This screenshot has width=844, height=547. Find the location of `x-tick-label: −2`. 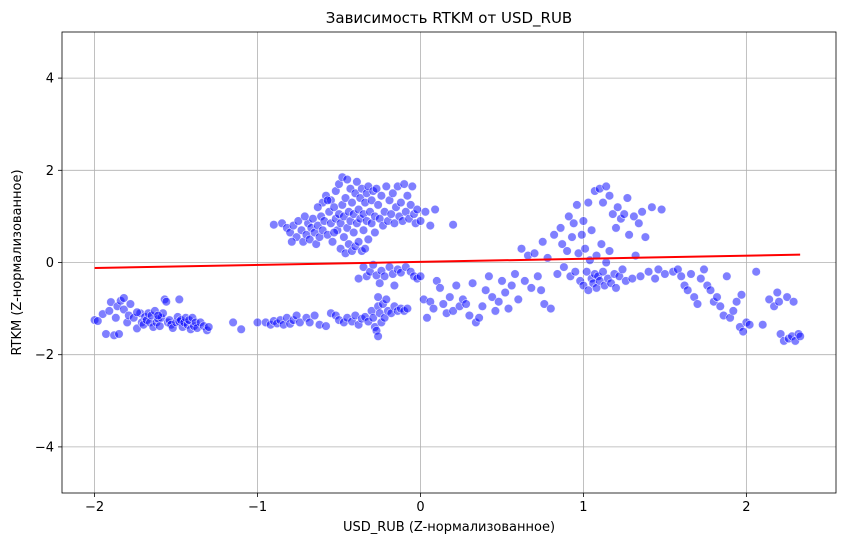

x-tick-label: −2 is located at coordinates (94, 507).